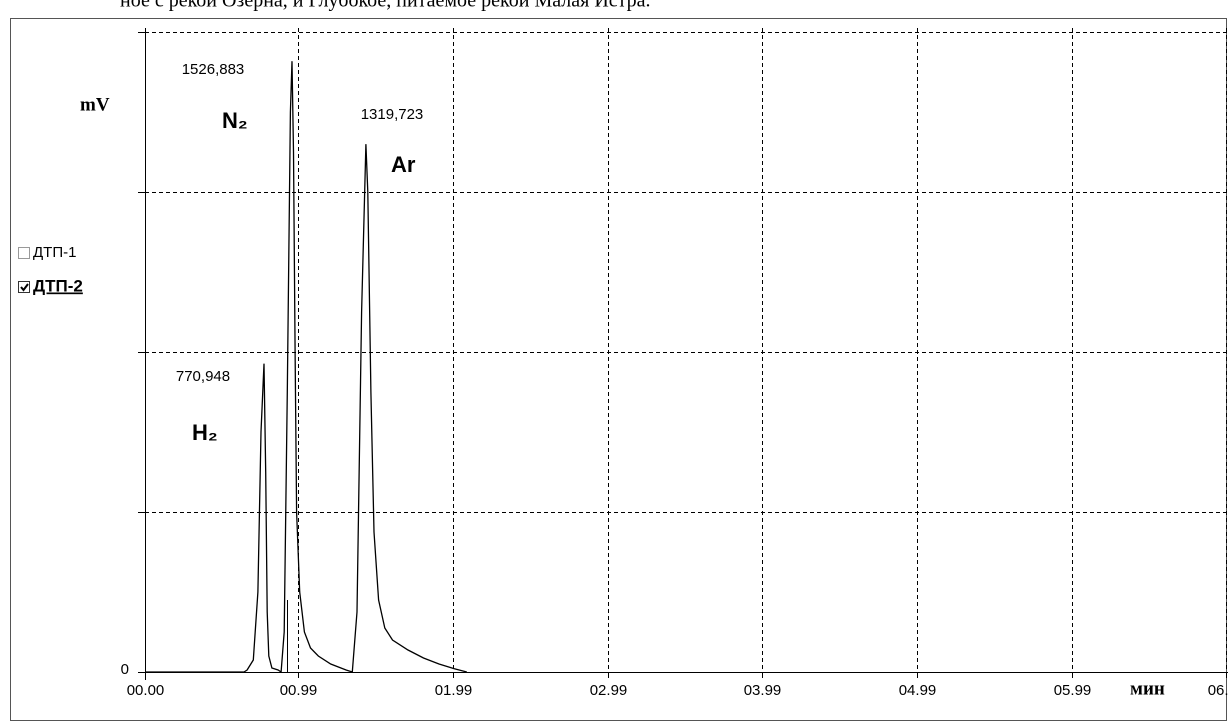 This screenshot has width=1228, height=722. What do you see at coordinates (213, 69) in the screenshot?
I see `peak-value-label: 1526,883` at bounding box center [213, 69].